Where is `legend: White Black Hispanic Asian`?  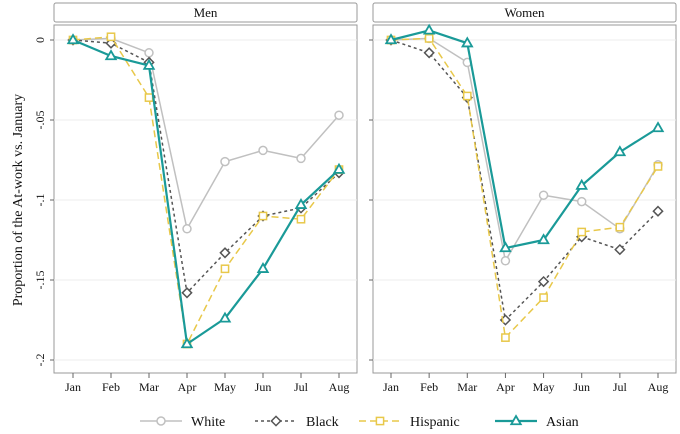 legend: White Black Hispanic Asian is located at coordinates (359, 422).